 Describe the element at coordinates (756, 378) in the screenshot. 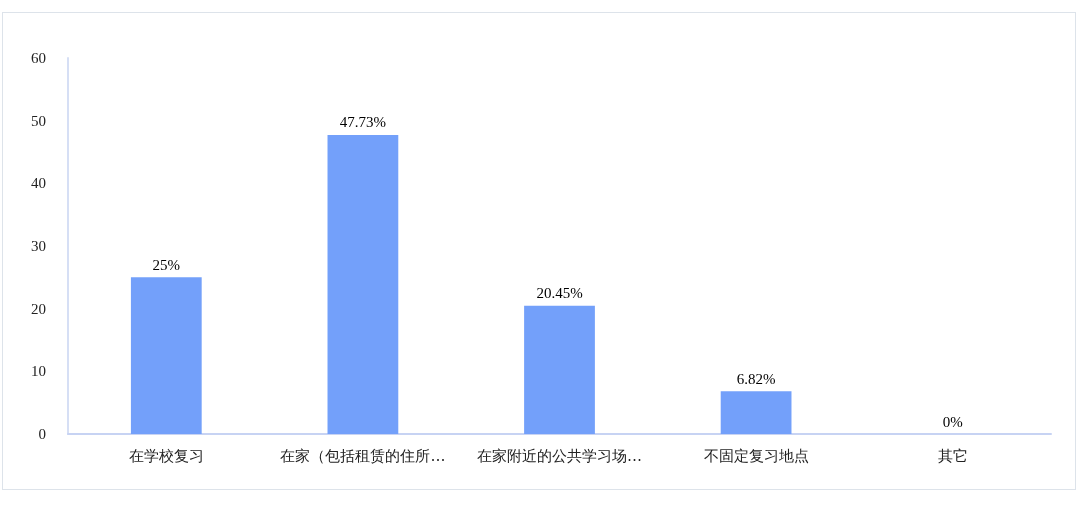

I see `data-label: 6.82%` at that location.